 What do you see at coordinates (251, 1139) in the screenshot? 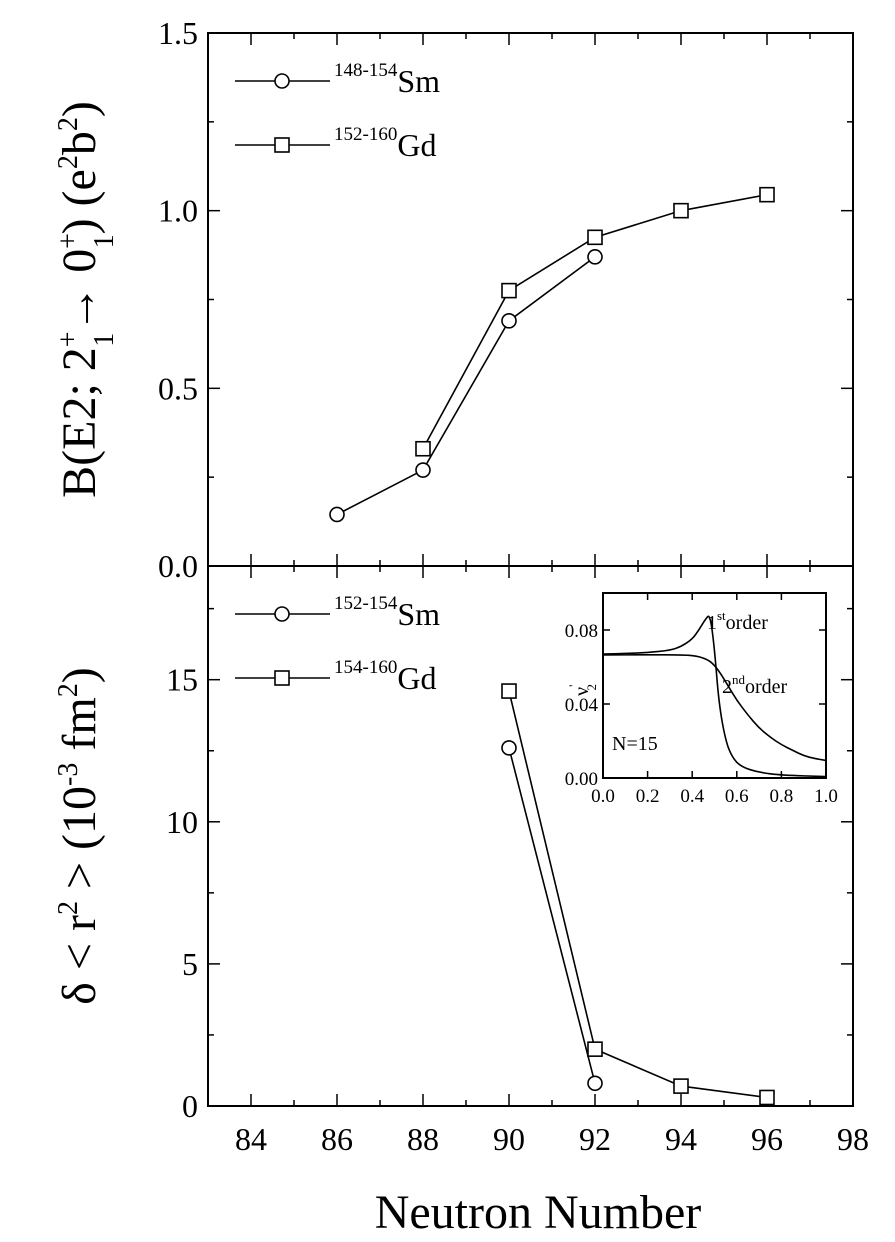
I see `x-tick-label: 84` at bounding box center [251, 1139].